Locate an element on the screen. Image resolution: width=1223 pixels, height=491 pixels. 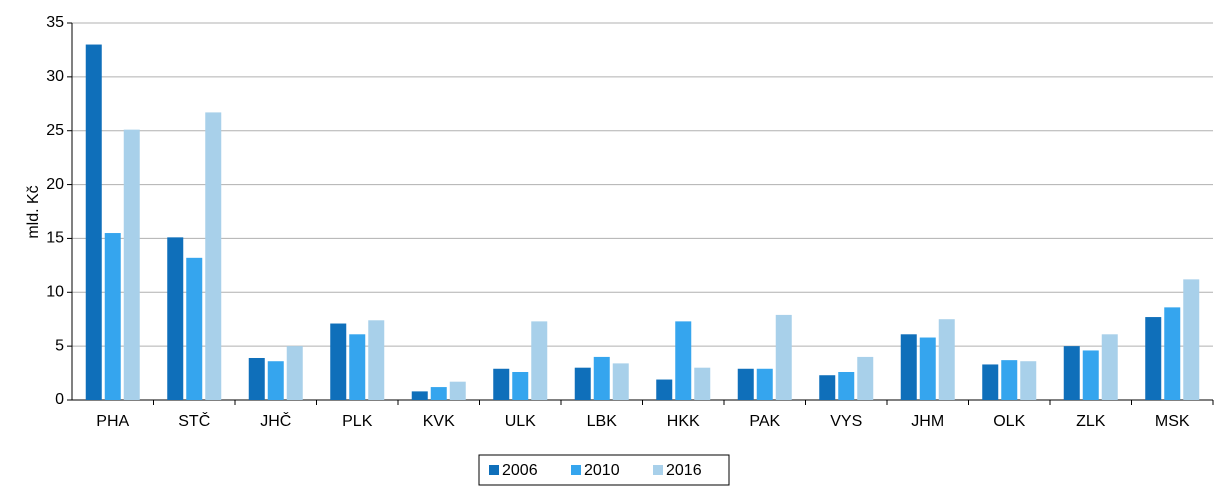
y-tick-label: 5 is located at coordinates (59, 345).